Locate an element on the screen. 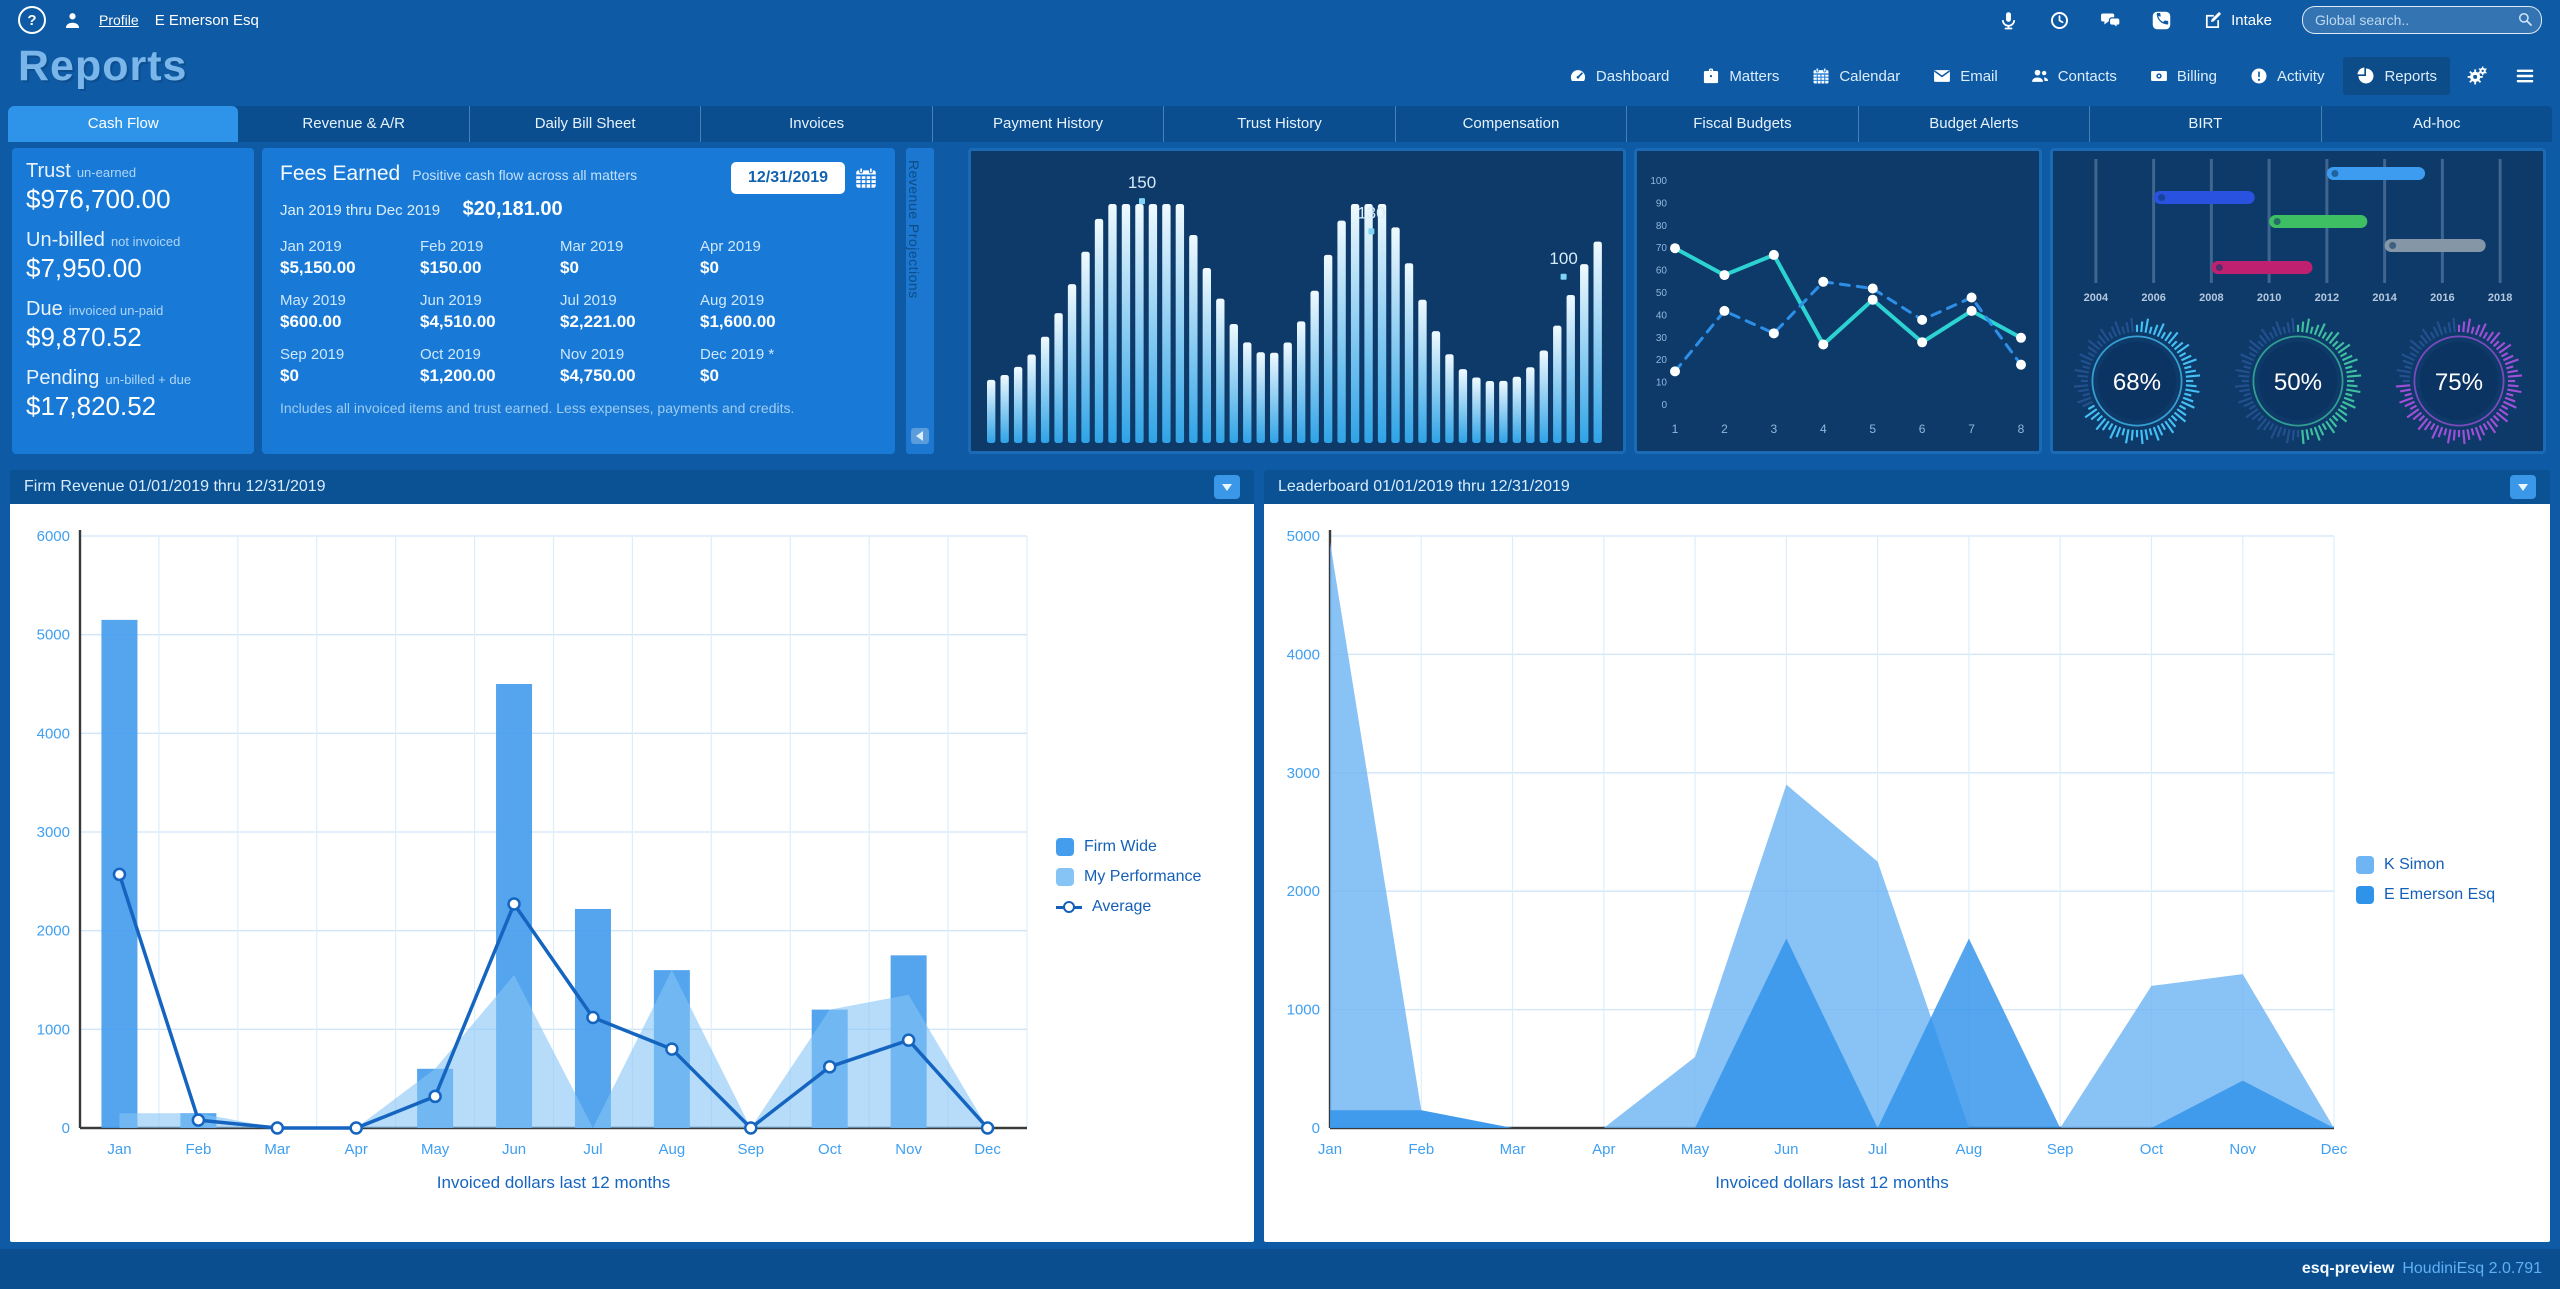 This screenshot has height=1289, width=2560. tab-label: Daily Bill Sheet is located at coordinates (585, 123).